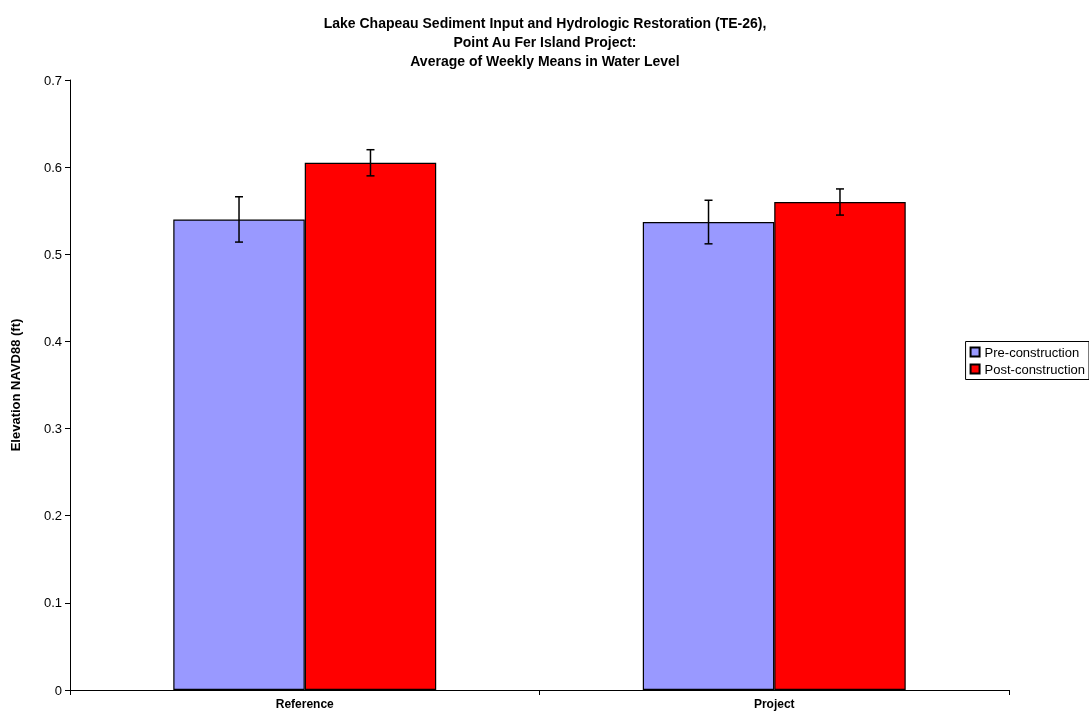 The width and height of the screenshot is (1089, 721). What do you see at coordinates (774, 704) in the screenshot?
I see `x-tick-label: Project` at bounding box center [774, 704].